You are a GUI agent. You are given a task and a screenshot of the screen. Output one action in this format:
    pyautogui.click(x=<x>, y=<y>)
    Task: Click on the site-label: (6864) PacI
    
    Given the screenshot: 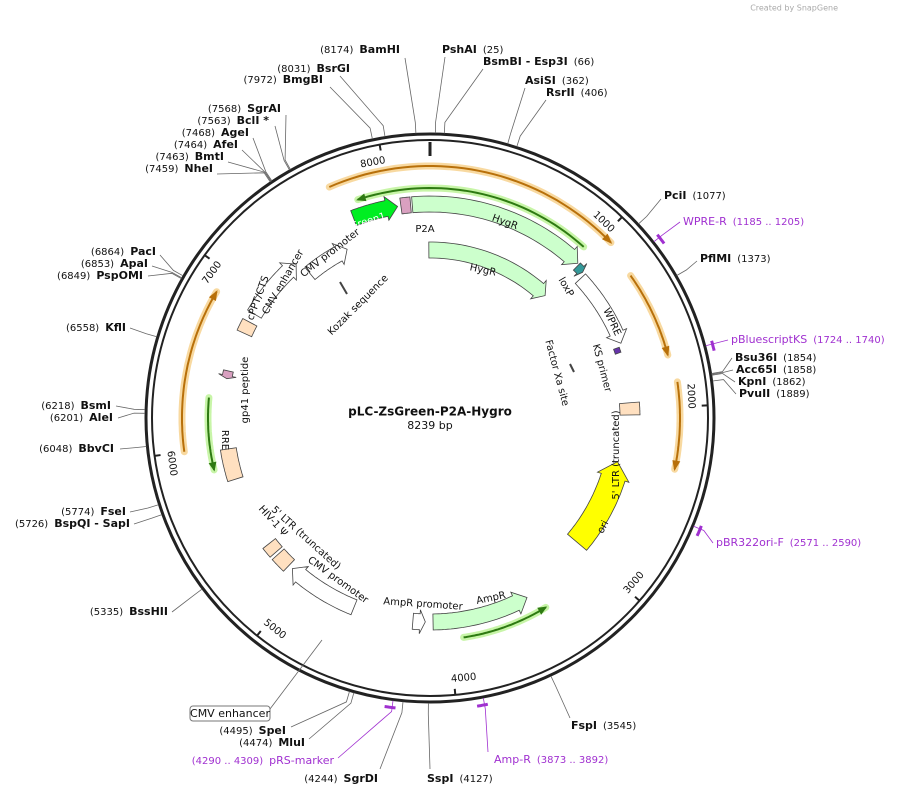 What is the action you would take?
    pyautogui.click(x=123, y=251)
    